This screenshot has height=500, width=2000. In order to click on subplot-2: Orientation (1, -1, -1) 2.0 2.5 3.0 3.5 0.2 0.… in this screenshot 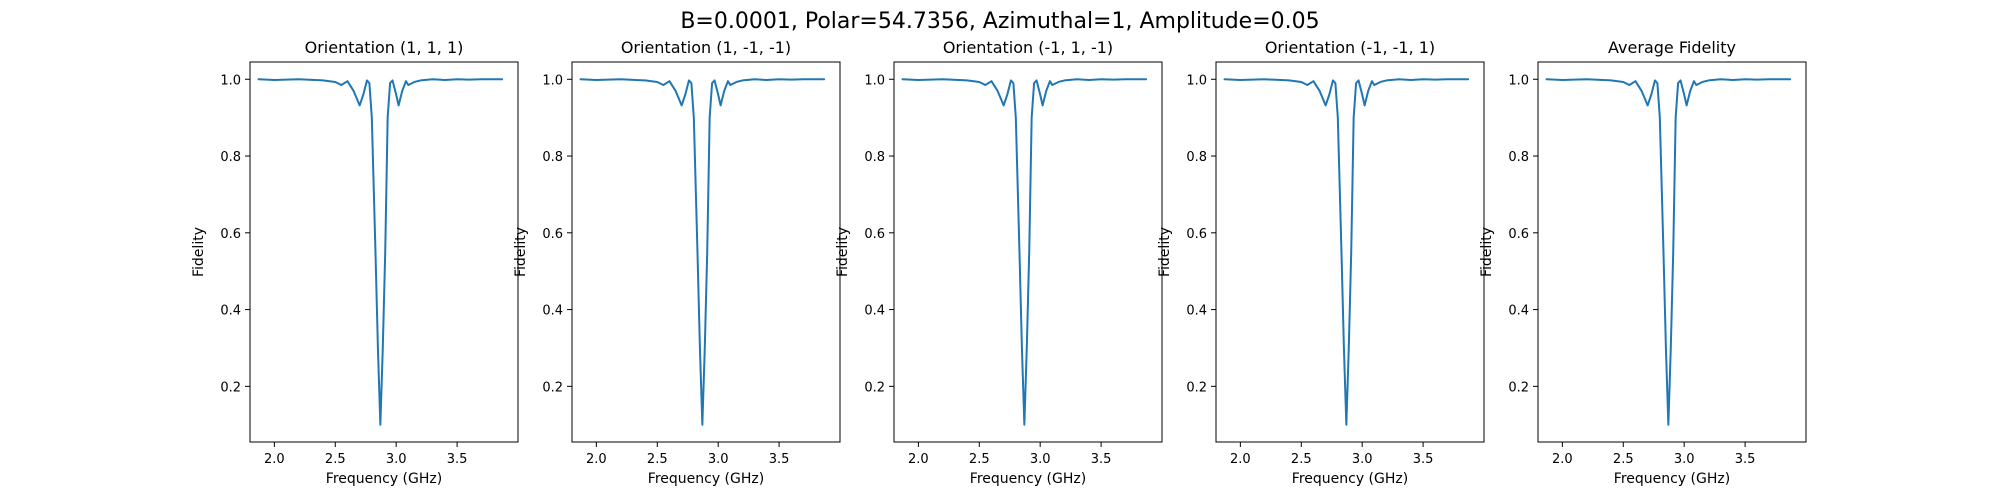, I will do `click(677, 262)`.